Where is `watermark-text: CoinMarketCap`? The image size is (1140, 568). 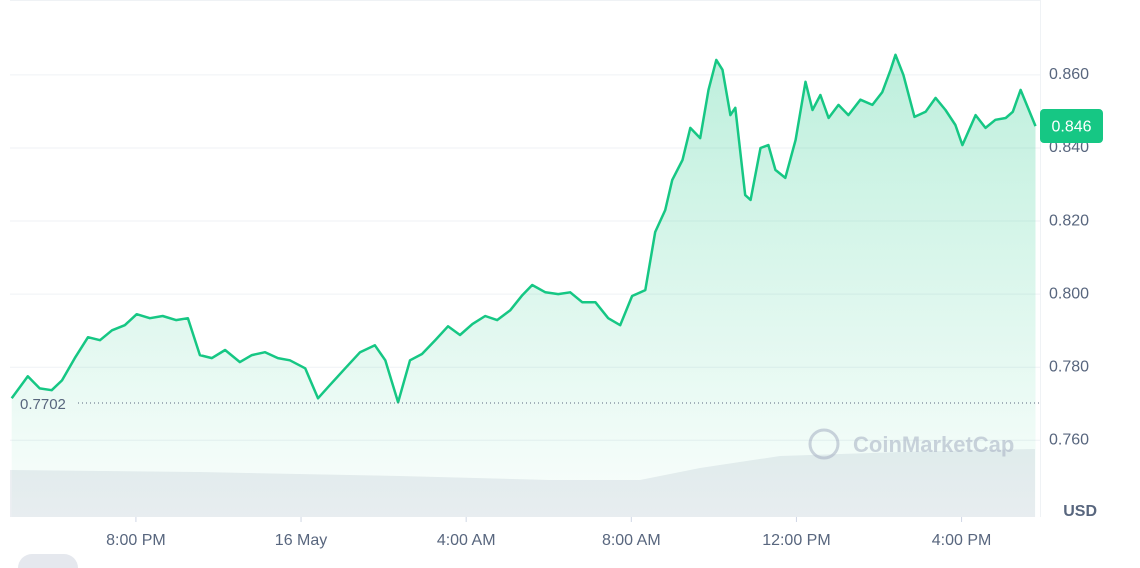
watermark-text: CoinMarketCap is located at coordinates (933, 444).